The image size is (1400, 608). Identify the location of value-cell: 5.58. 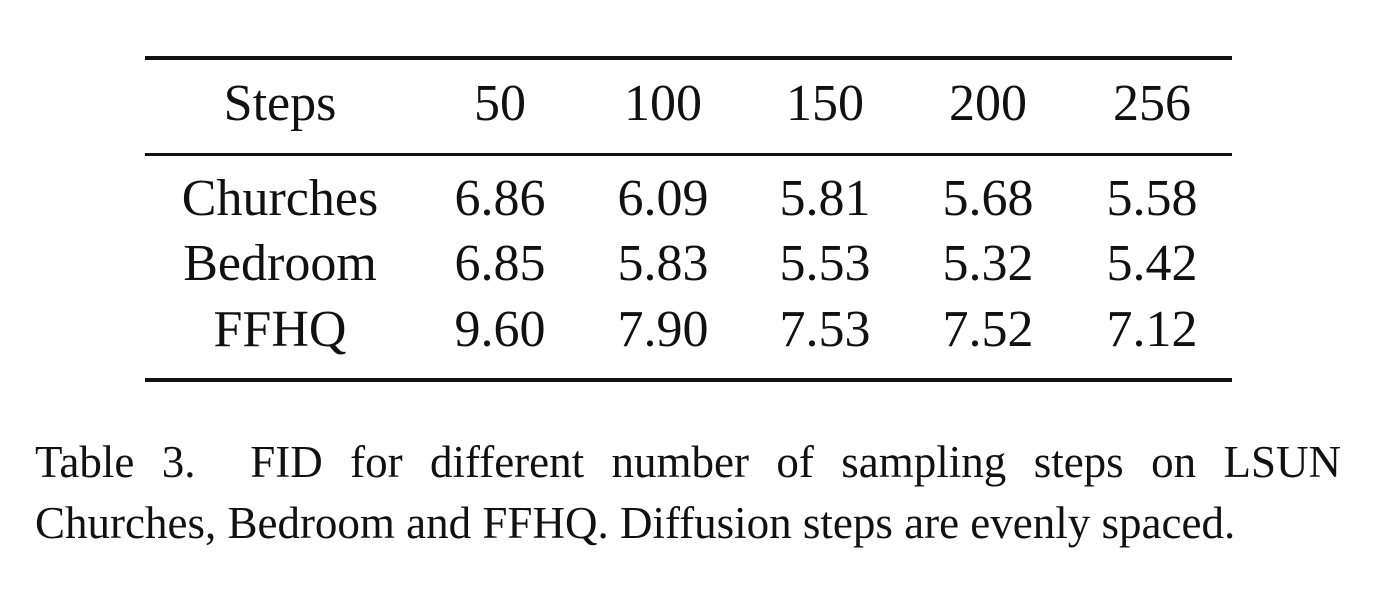
(1152, 198).